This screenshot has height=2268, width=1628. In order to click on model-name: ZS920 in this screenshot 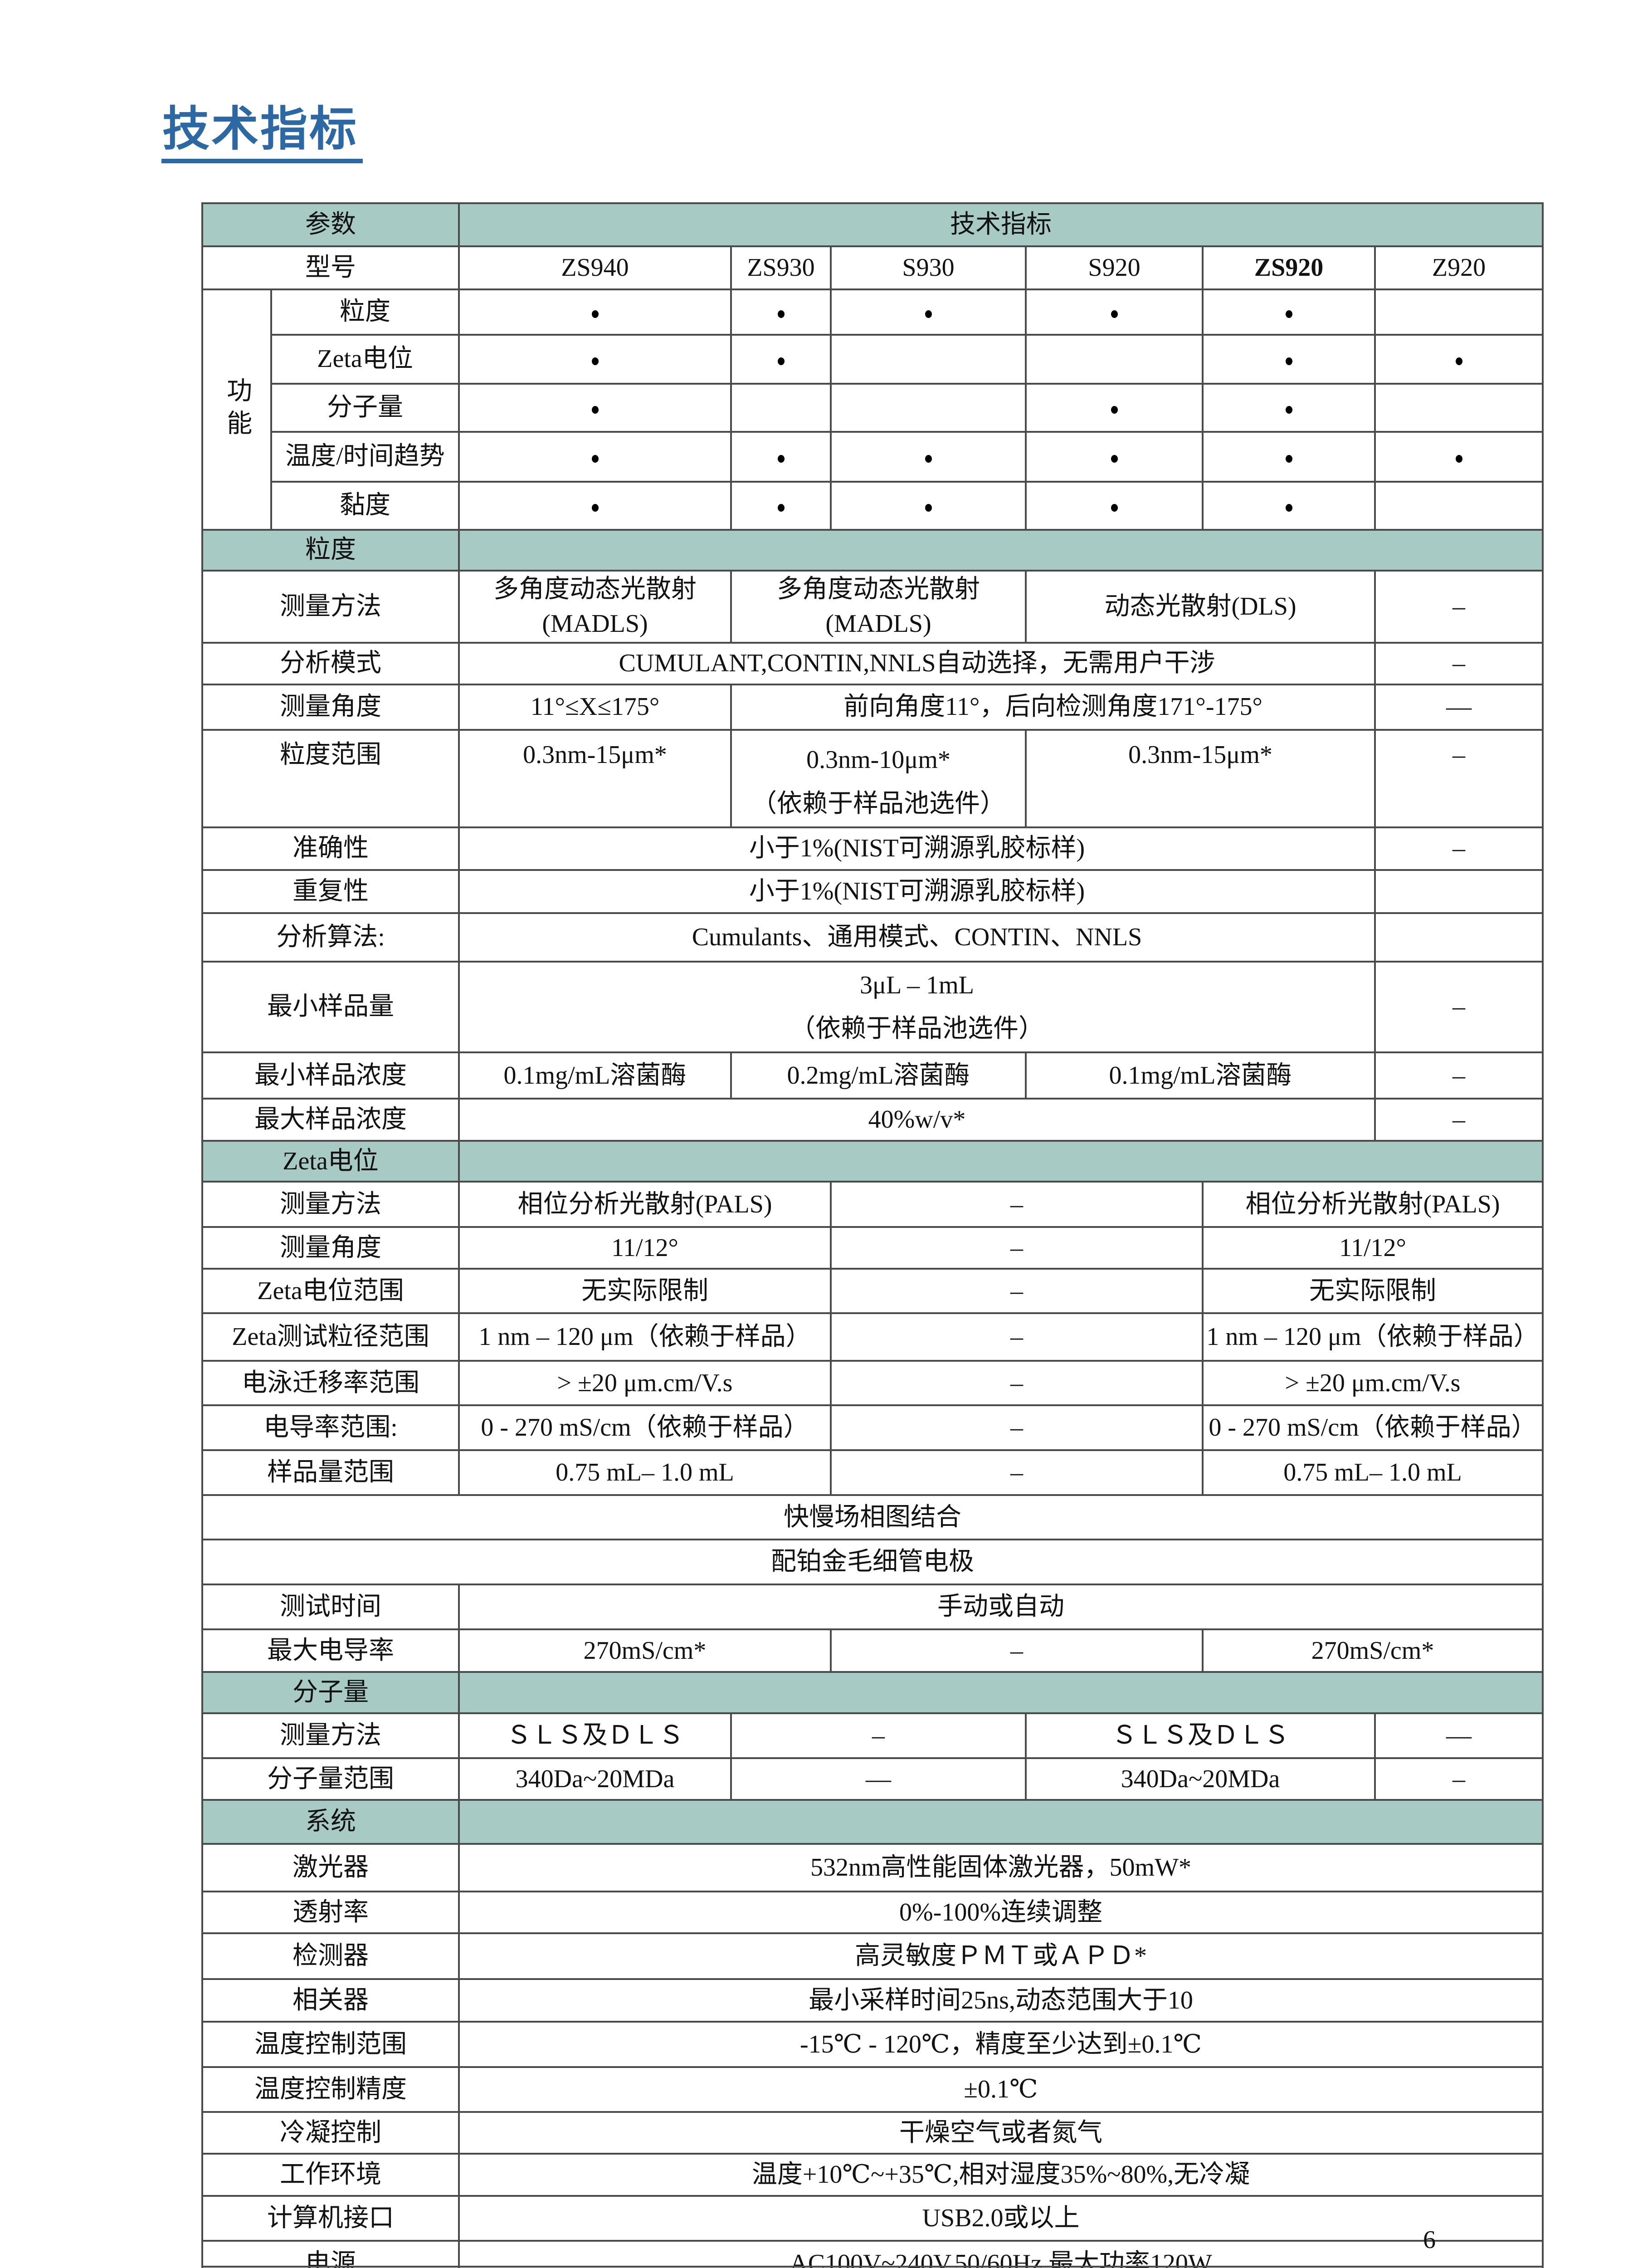, I will do `click(1289, 268)`.